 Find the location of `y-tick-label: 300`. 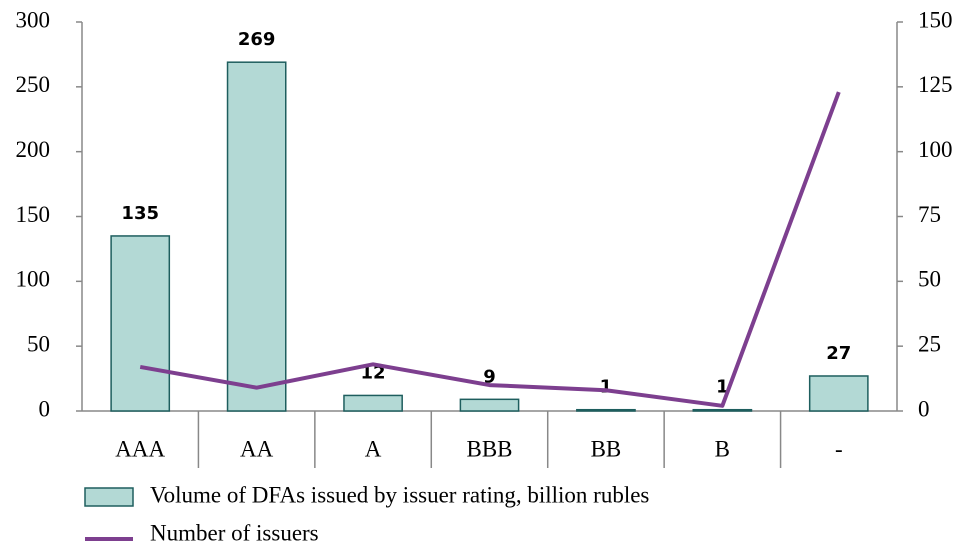

y-tick-label: 300 is located at coordinates (33, 19).